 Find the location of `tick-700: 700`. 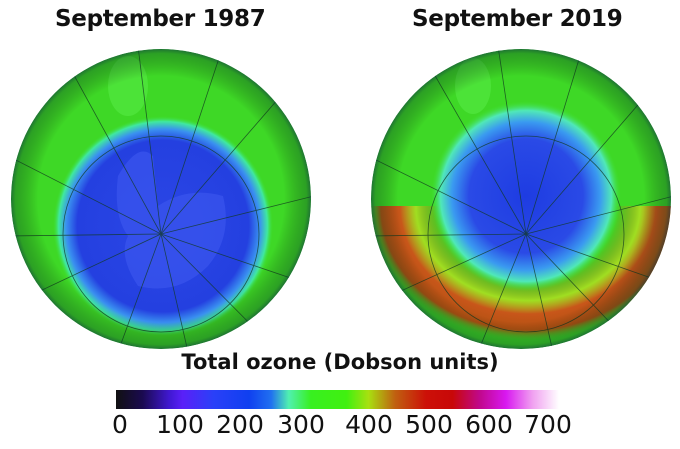

tick-700: 700 is located at coordinates (548, 424).